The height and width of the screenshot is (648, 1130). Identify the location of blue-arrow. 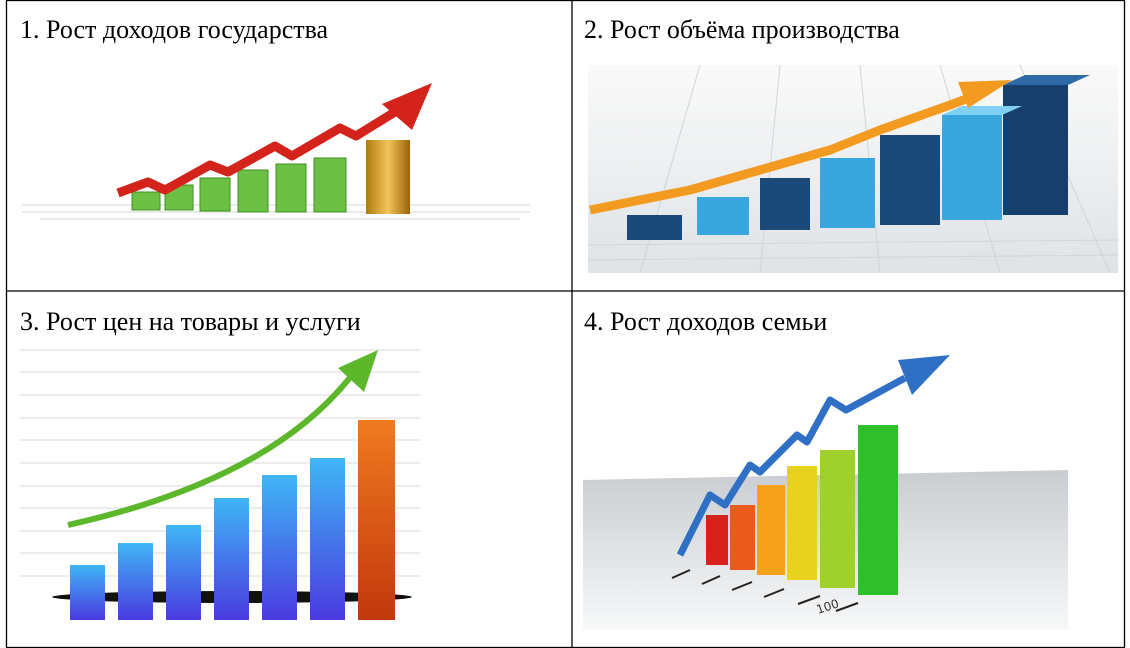
(791, 465).